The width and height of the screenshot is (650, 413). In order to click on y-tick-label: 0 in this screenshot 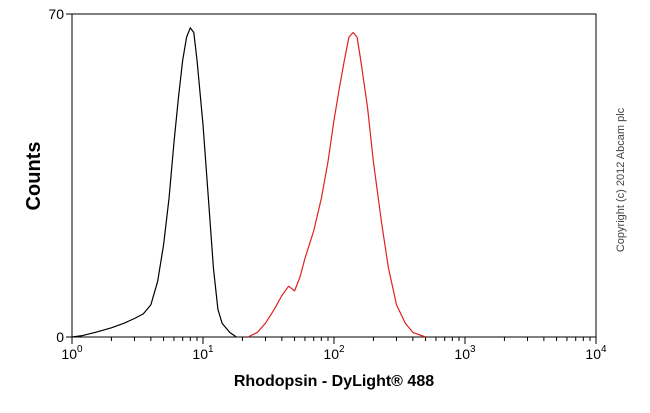, I will do `click(60, 337)`.